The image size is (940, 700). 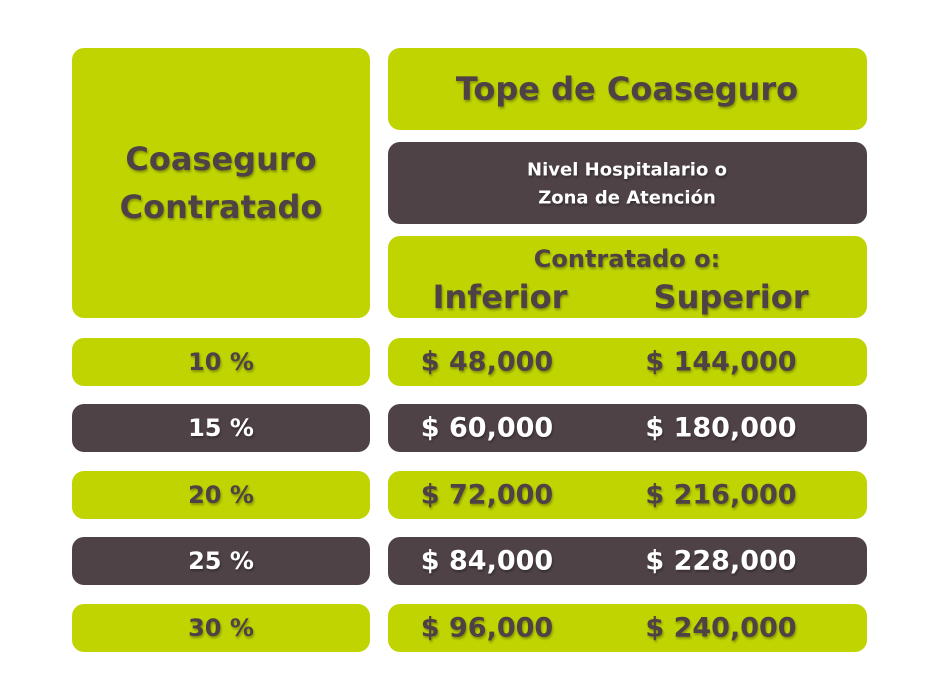 What do you see at coordinates (721, 495) in the screenshot?
I see `amount-cell: $ 216,000` at bounding box center [721, 495].